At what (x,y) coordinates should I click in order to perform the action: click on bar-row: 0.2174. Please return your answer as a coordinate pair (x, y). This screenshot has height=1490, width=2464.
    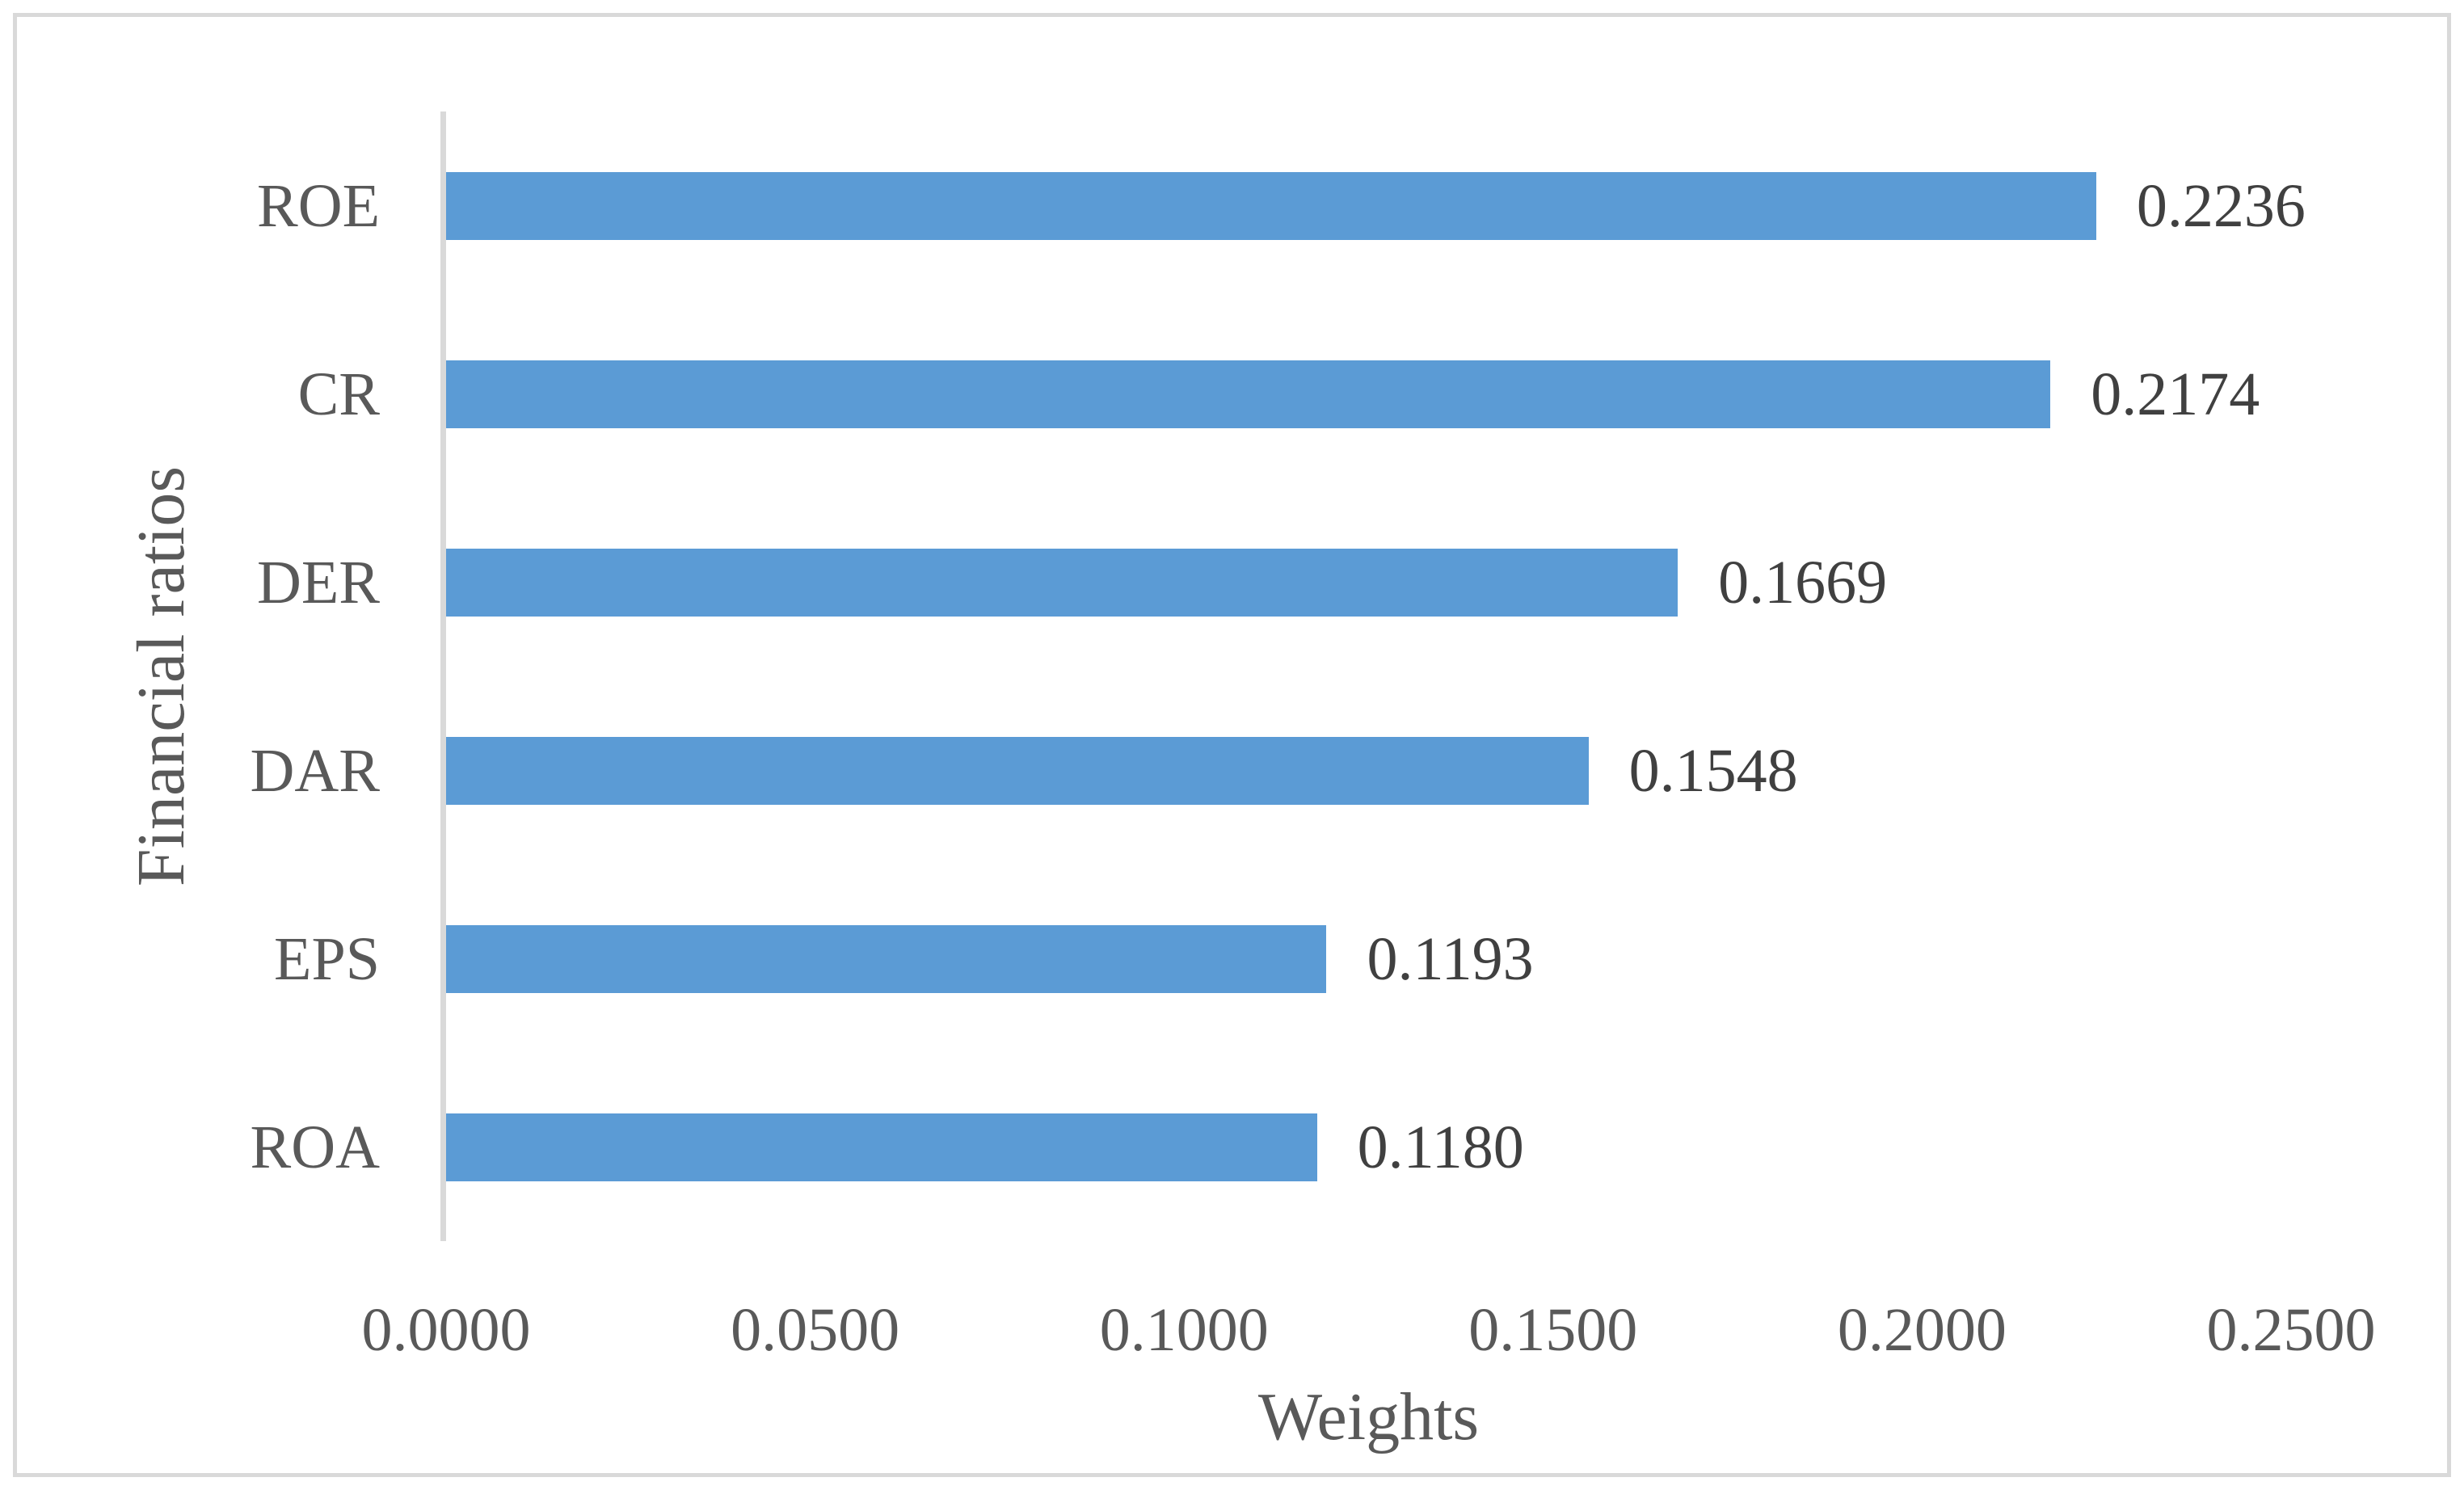
    Looking at the image, I should click on (1368, 394).